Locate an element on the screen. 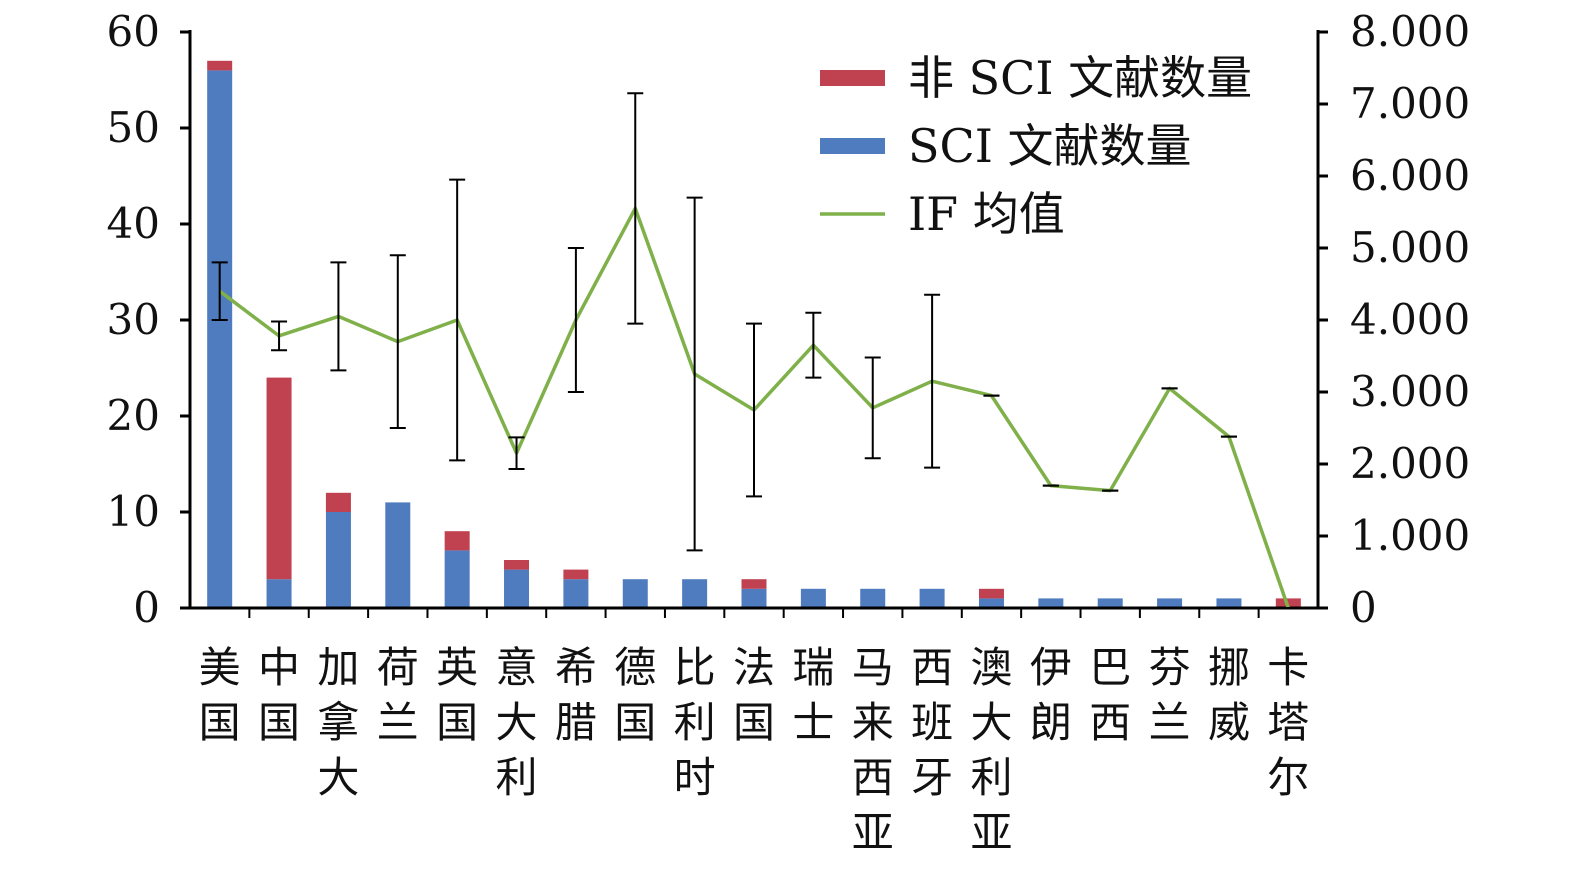 This screenshot has height=875, width=1575. category-label-4: 英国 is located at coordinates (457, 695).